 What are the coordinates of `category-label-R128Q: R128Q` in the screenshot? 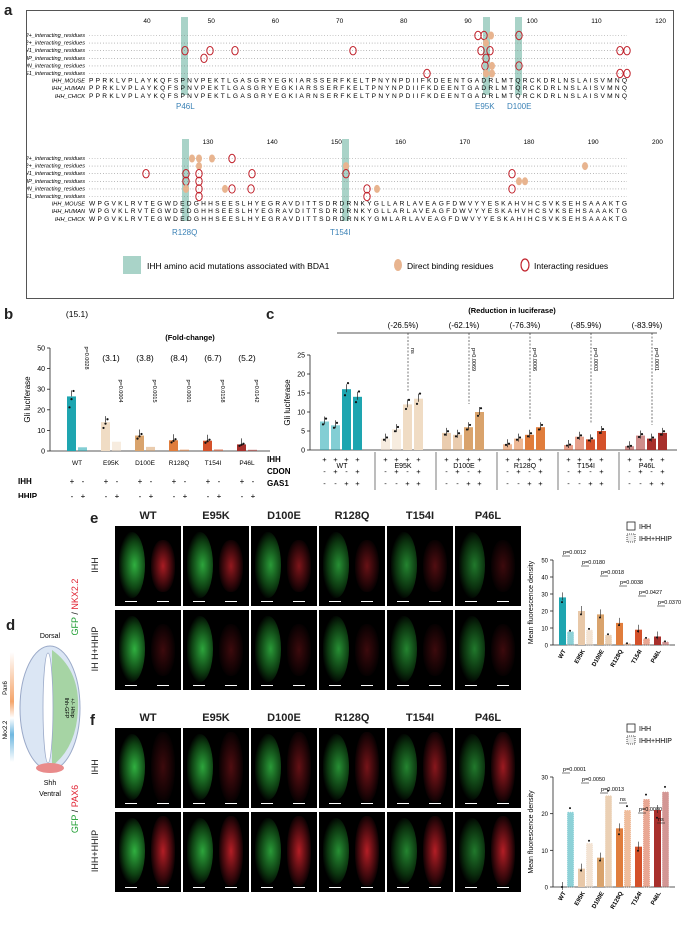 It's located at (525, 466).